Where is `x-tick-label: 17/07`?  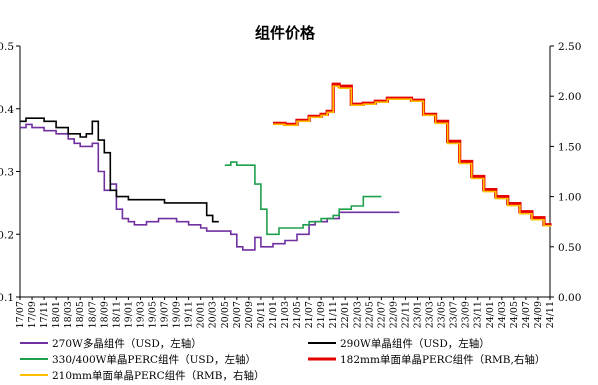
x-tick-label: 17/07 is located at coordinates (20, 314).